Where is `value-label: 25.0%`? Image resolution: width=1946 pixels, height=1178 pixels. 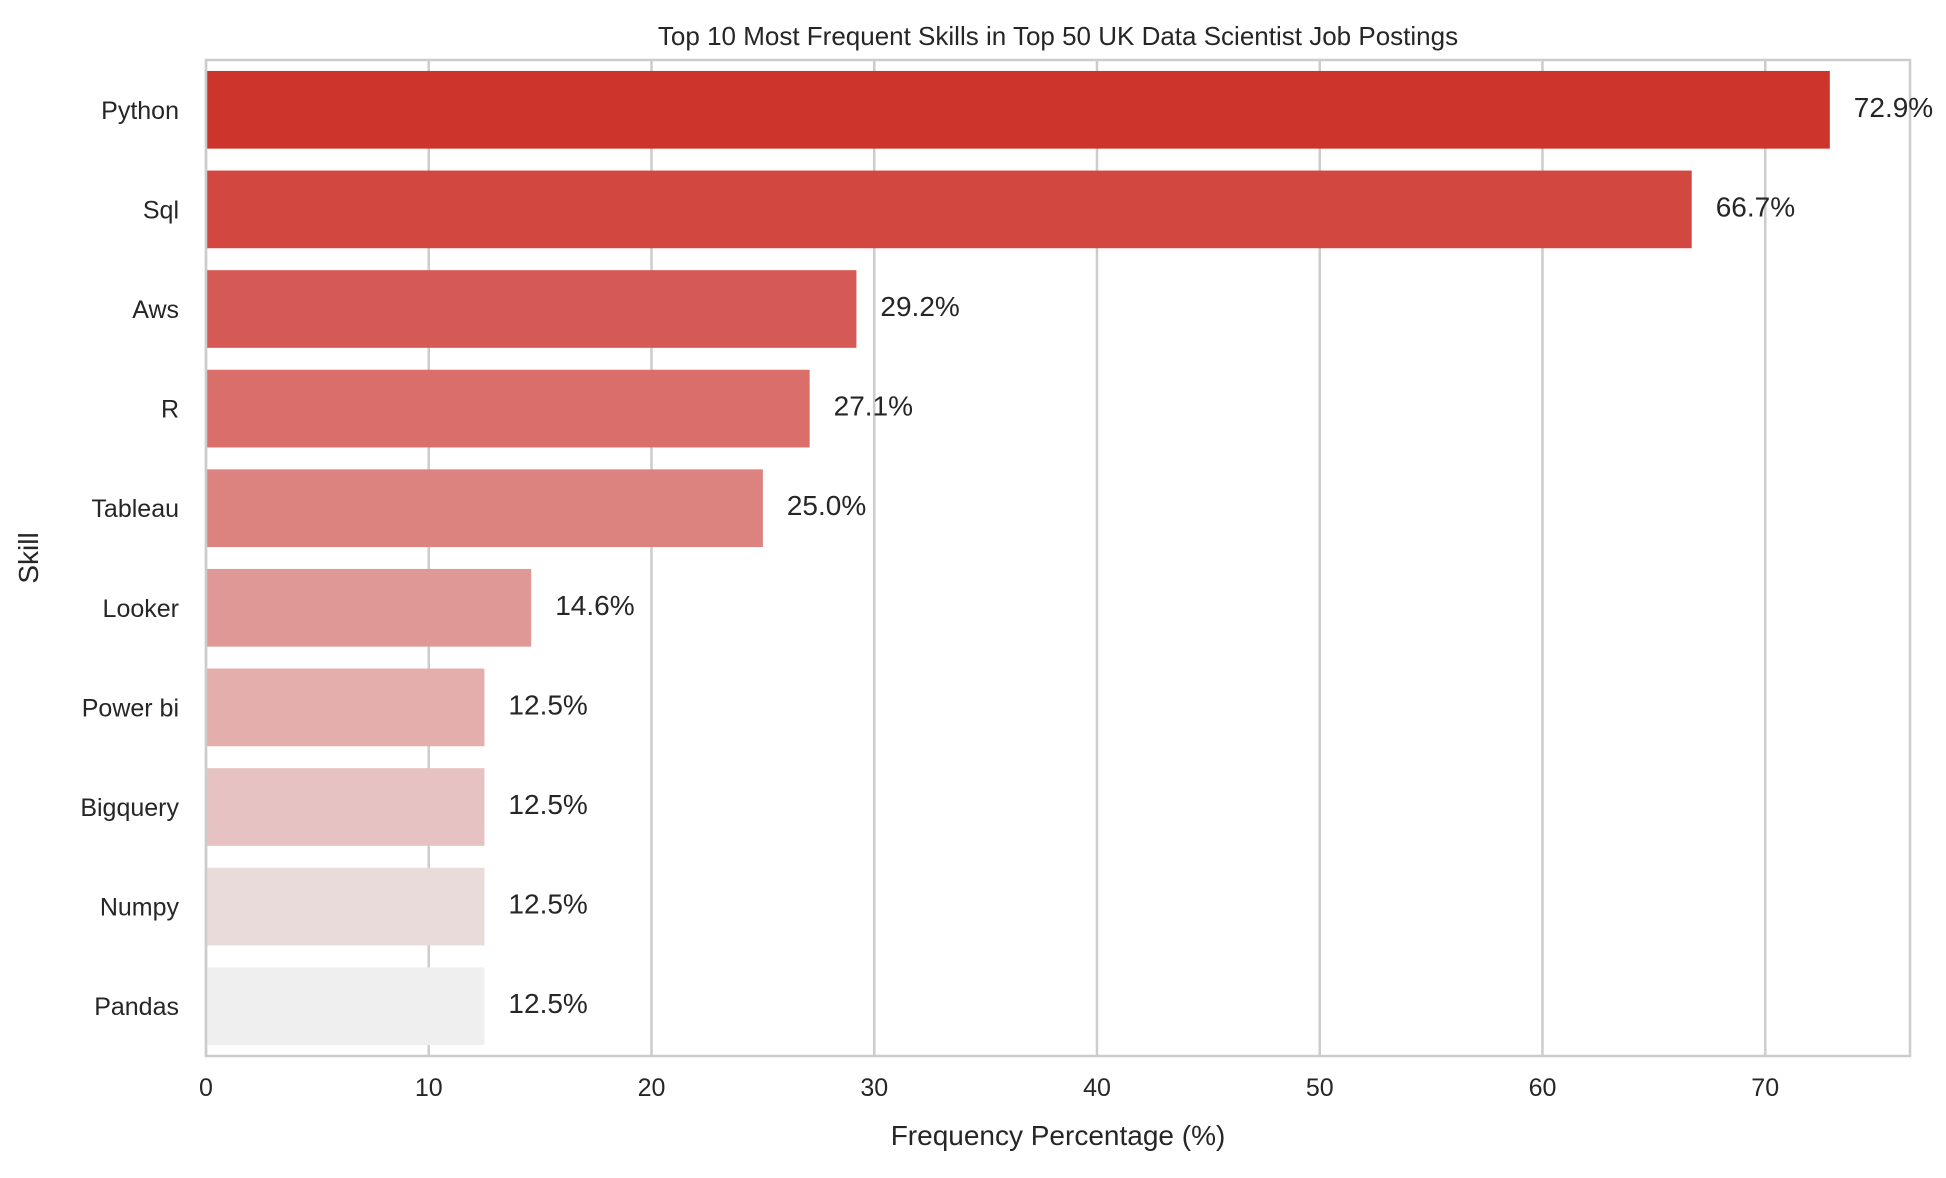
value-label: 25.0% is located at coordinates (826, 505).